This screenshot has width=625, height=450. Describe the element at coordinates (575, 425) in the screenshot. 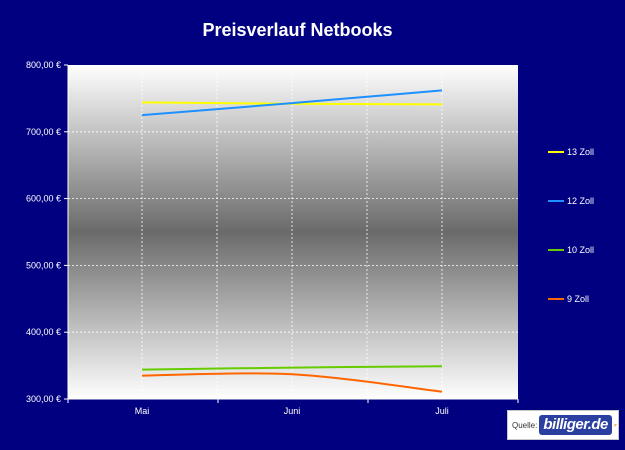

I see `billiger-logo: billiger.de` at that location.